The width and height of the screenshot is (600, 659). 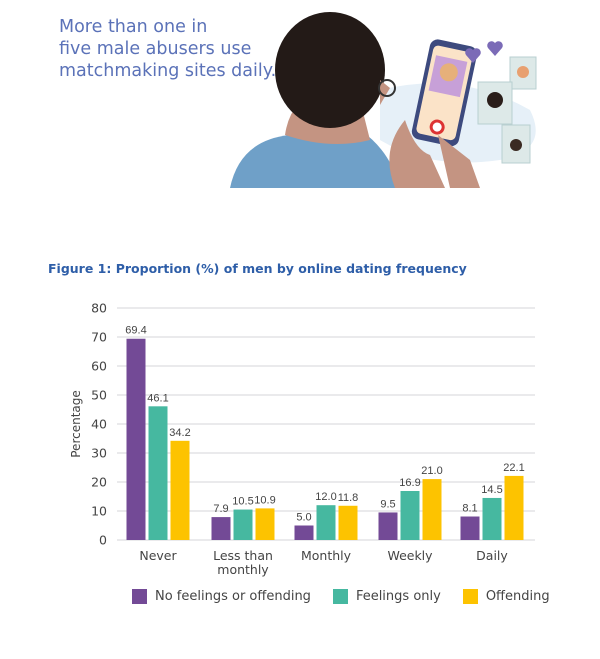 What do you see at coordinates (243, 555) in the screenshot?
I see `x-tick-label: Less than` at bounding box center [243, 555].